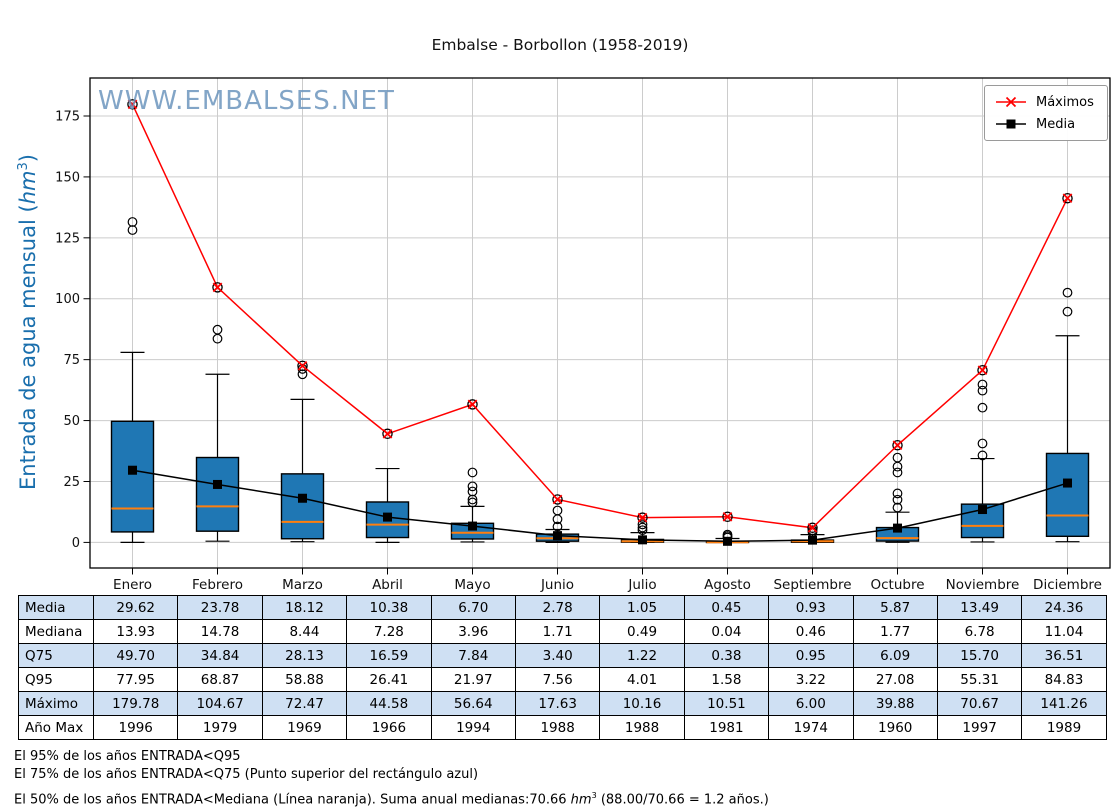 The width and height of the screenshot is (1120, 810). What do you see at coordinates (726, 631) in the screenshot?
I see `table-cell: 0.04` at bounding box center [726, 631].